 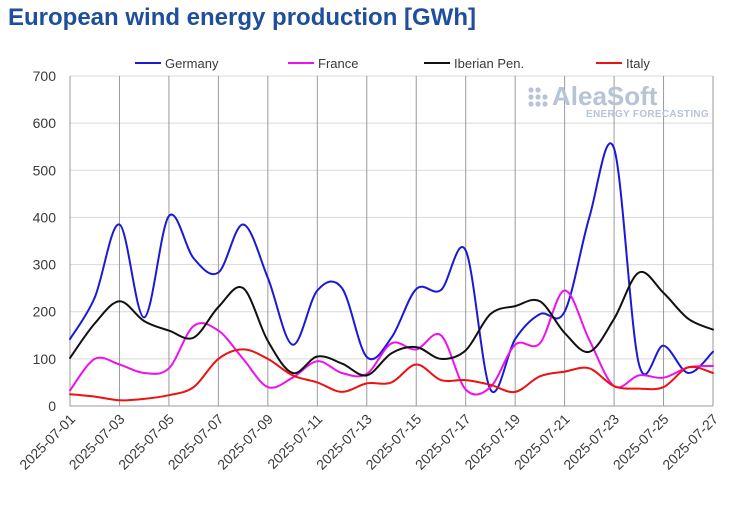 I want to click on series-line-italy, so click(x=391, y=375).